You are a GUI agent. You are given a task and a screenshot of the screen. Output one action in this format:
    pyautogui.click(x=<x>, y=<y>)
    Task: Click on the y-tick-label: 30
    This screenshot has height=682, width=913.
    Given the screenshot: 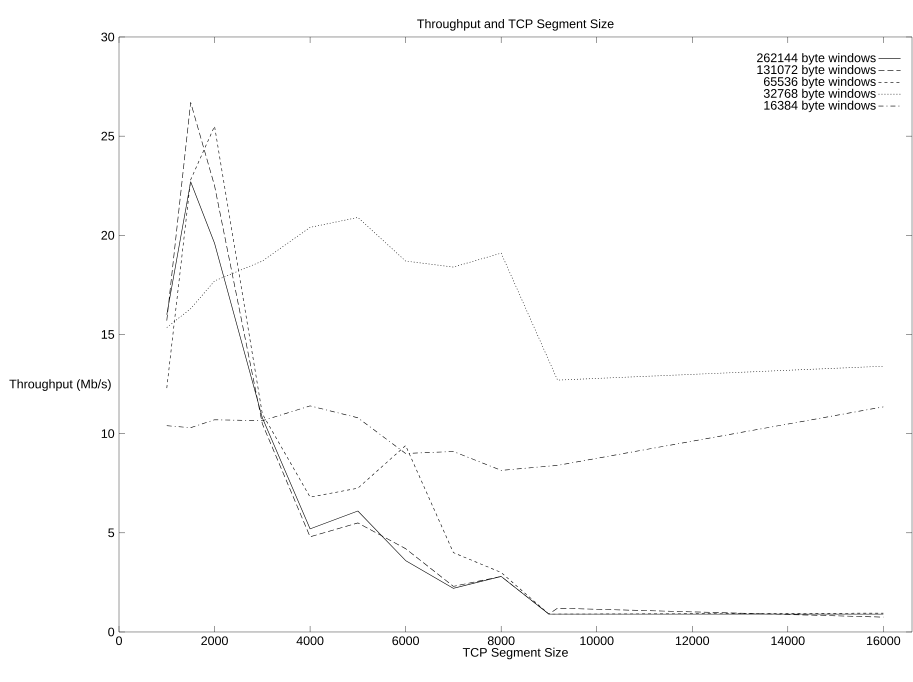 What is the action you would take?
    pyautogui.click(x=107, y=37)
    